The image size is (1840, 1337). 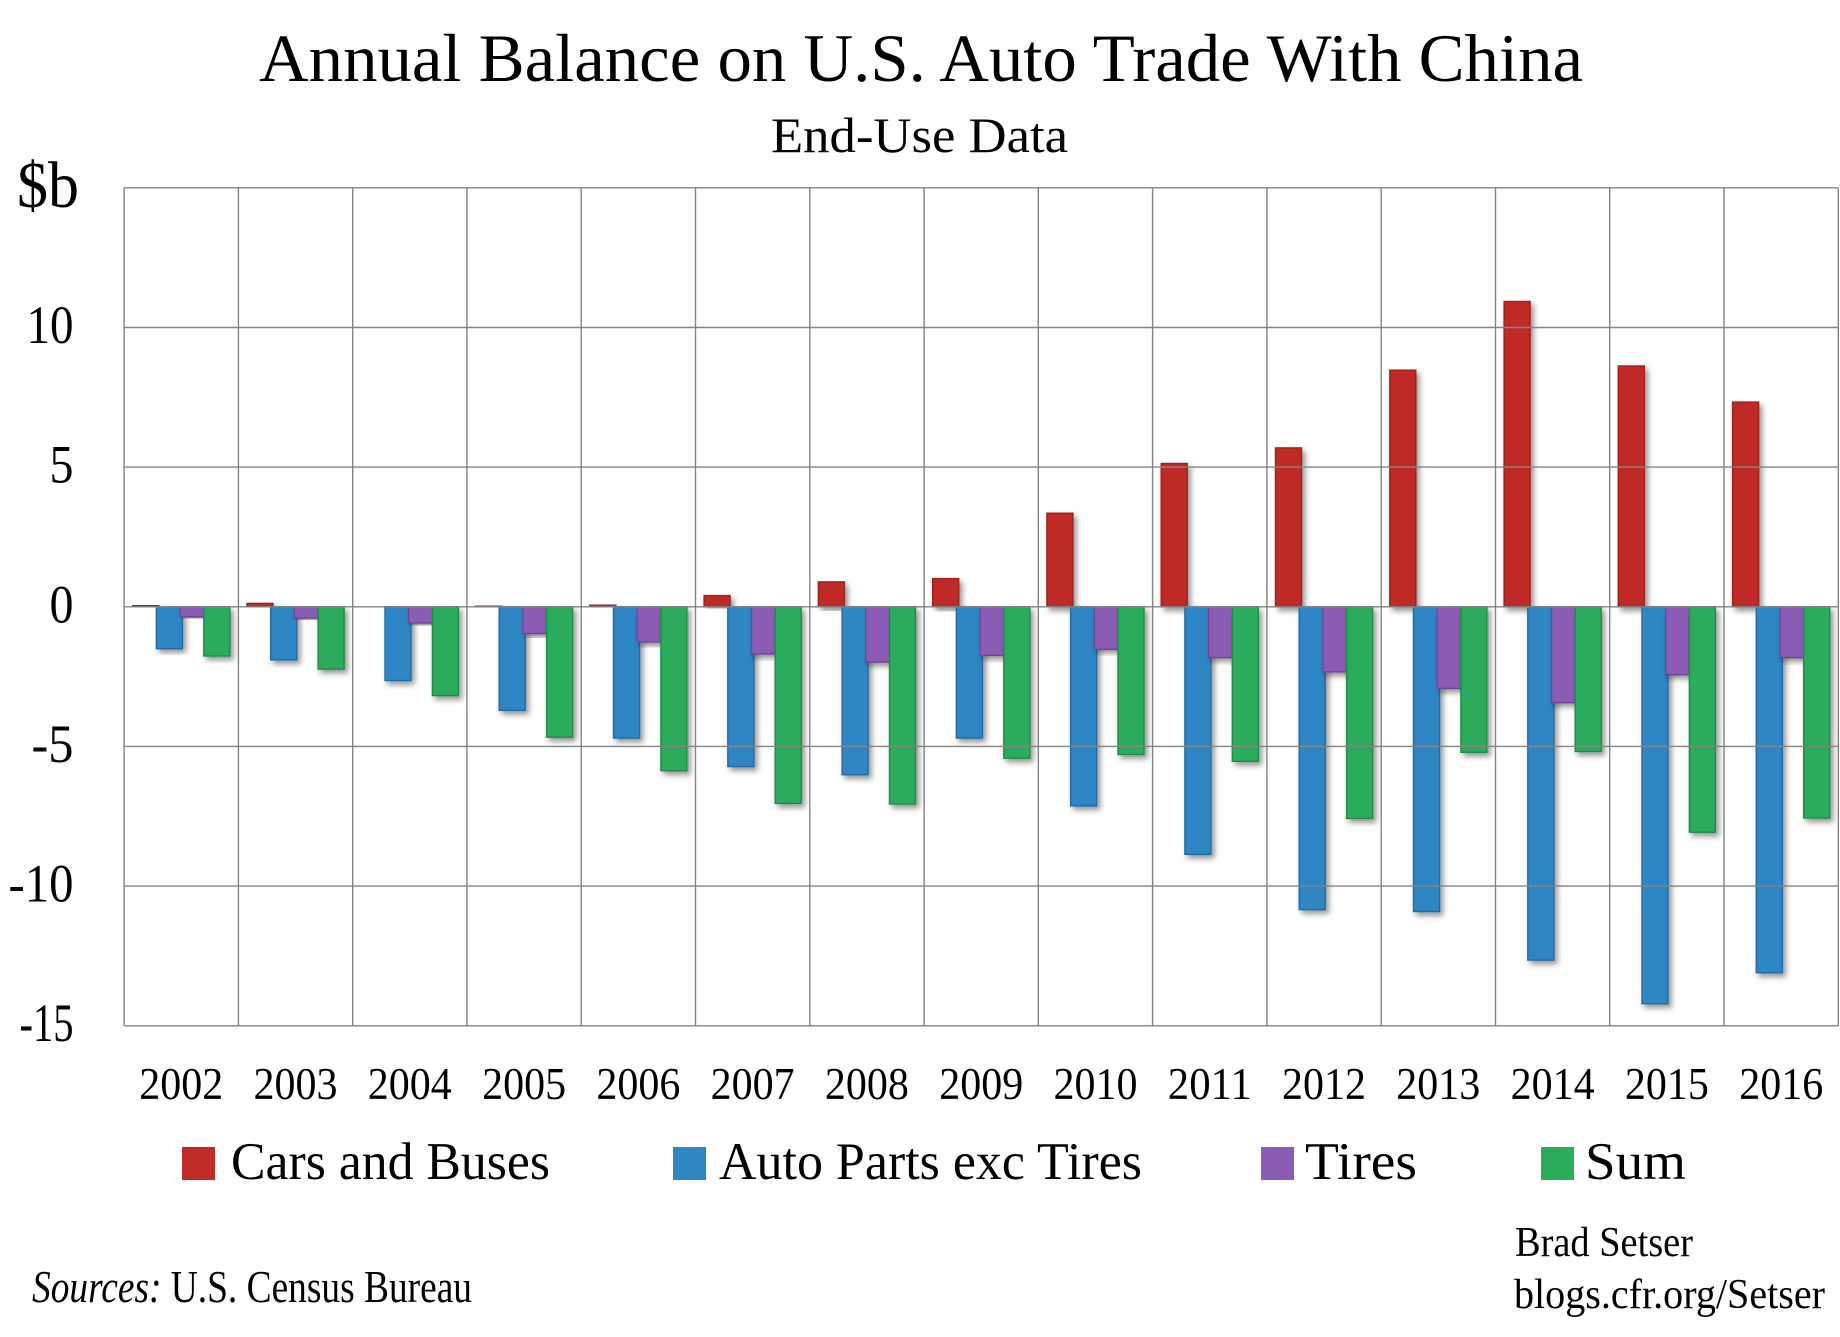 I want to click on svg-text: -15, so click(x=47, y=1023).